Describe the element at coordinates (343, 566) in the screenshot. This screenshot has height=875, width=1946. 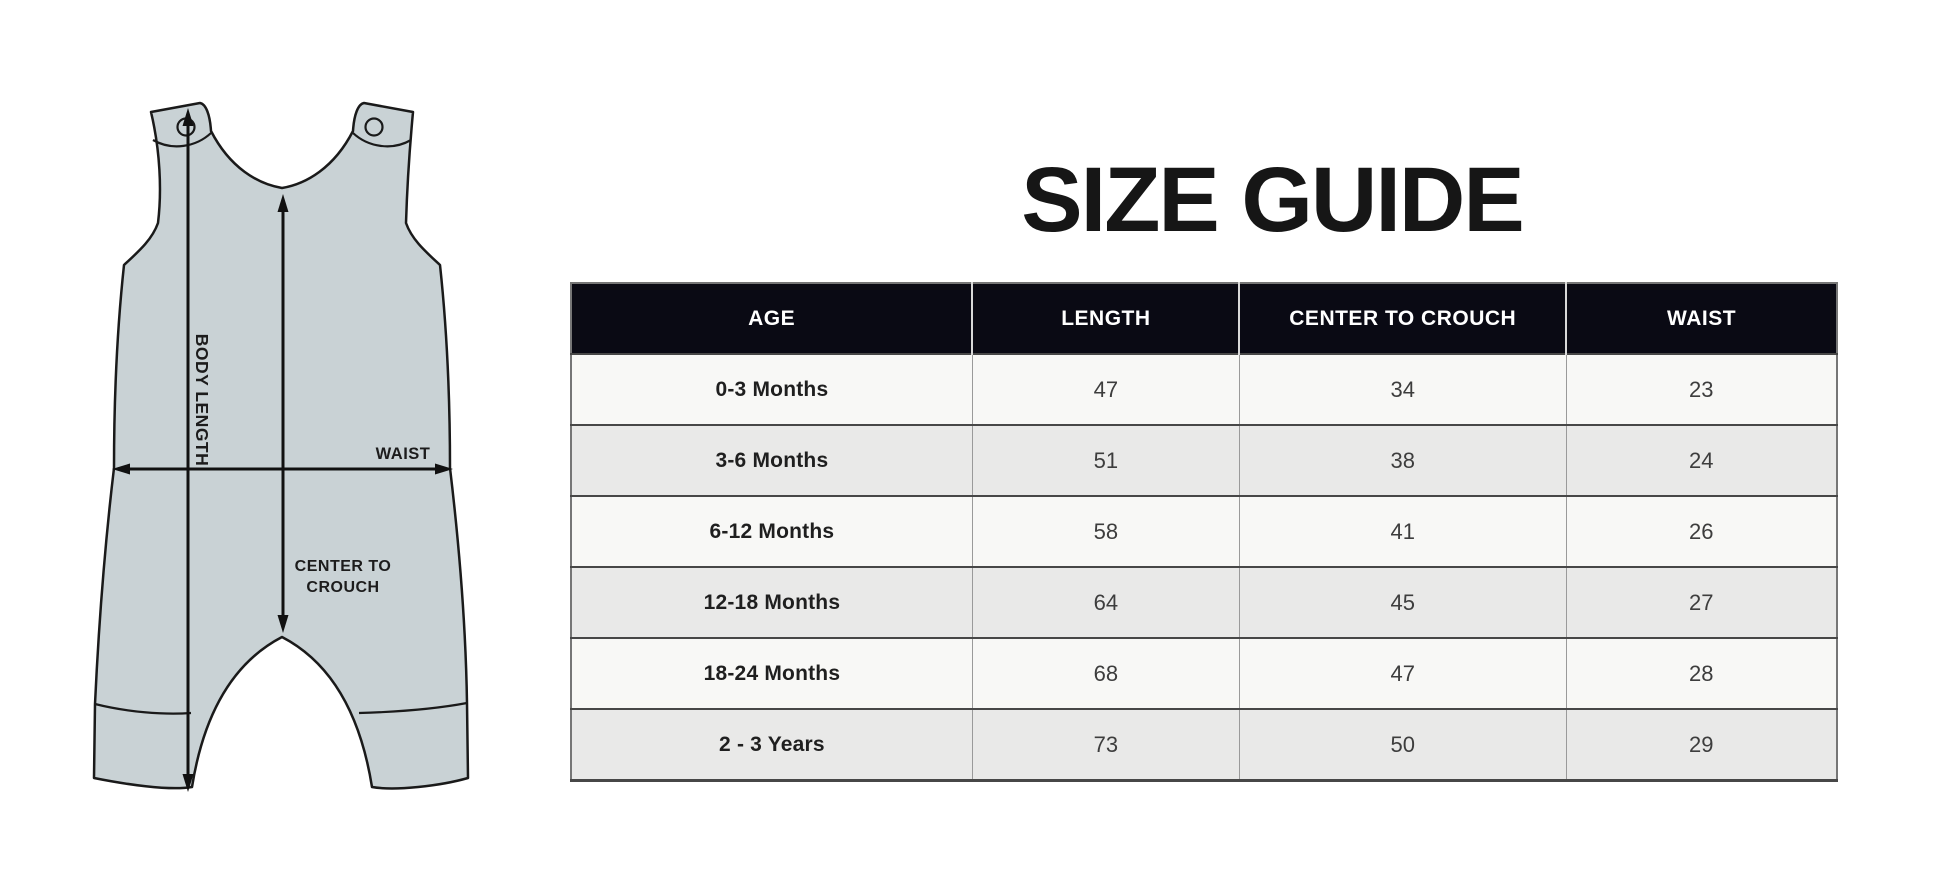
I see `center-to-crouch-label-line1: CENTER TO` at that location.